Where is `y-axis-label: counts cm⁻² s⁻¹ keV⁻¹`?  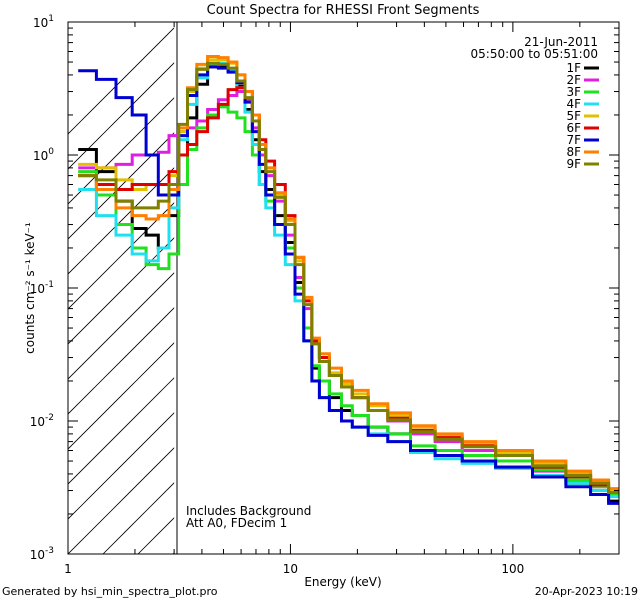
y-axis-label: counts cm⁻² s⁻¹ keV⁻¹ is located at coordinates (30, 288).